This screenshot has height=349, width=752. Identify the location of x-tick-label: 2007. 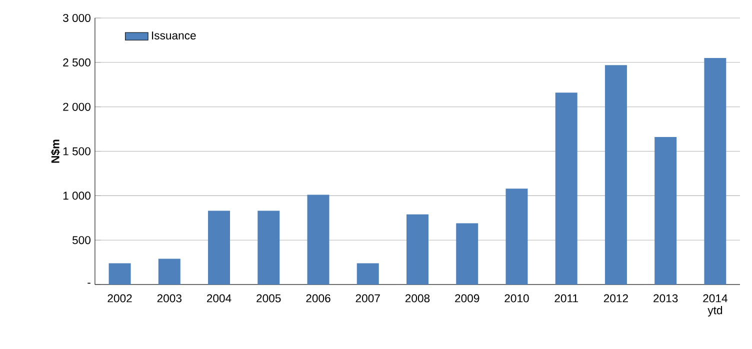
(368, 298).